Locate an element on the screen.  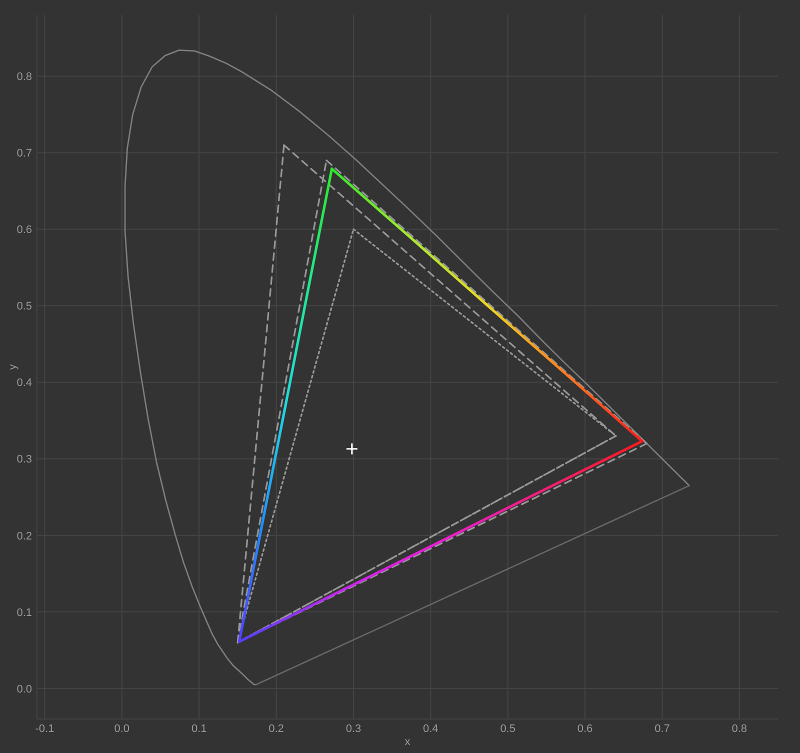
x-tick-label: 0.3 is located at coordinates (354, 728).